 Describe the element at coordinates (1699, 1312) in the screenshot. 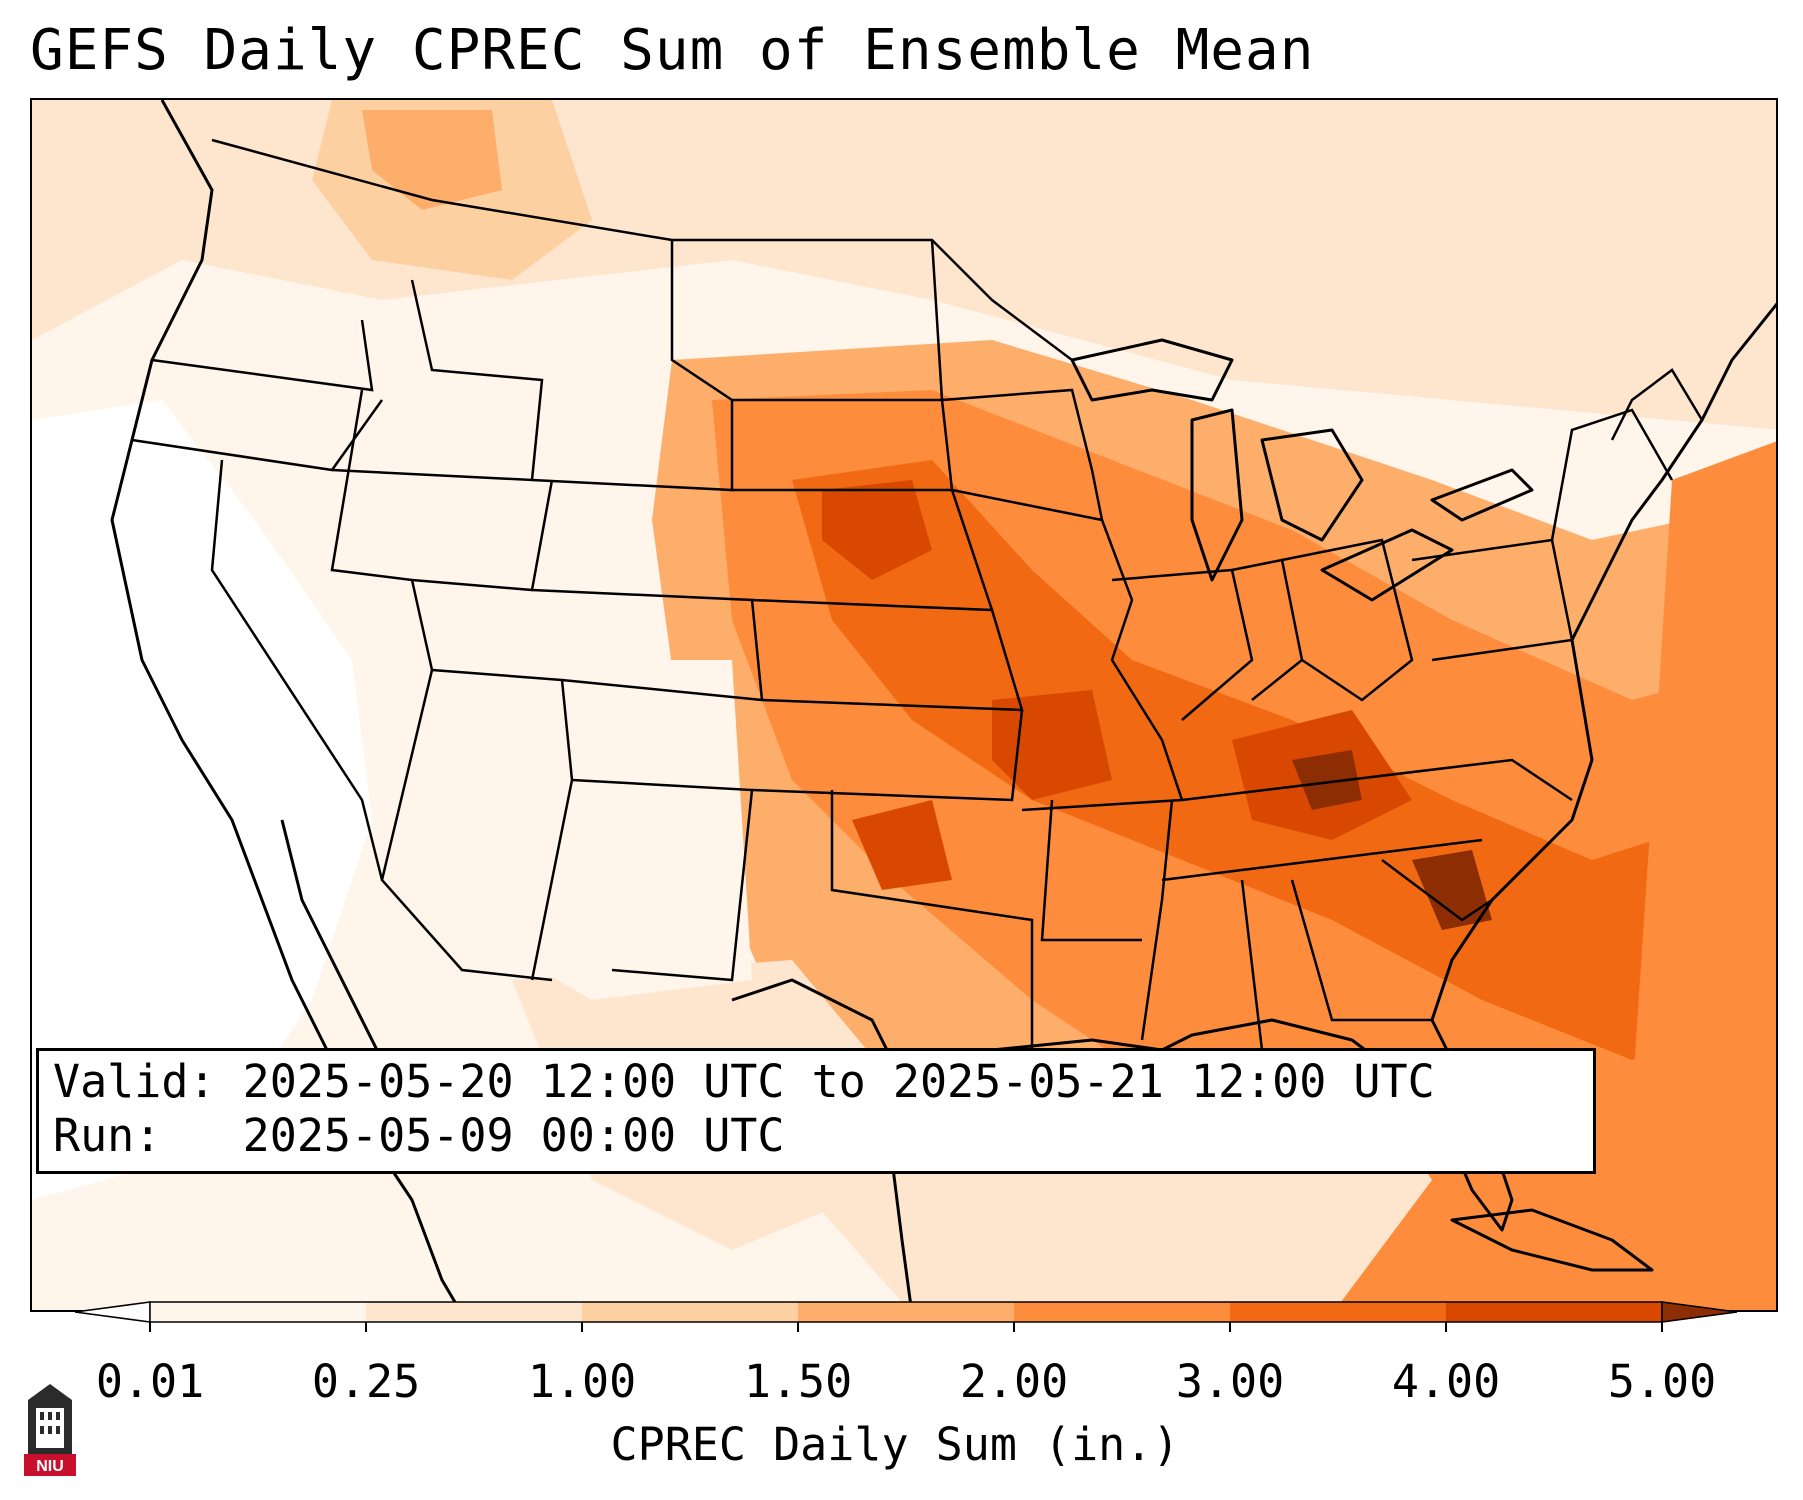

I see `colorbar-extend-high` at that location.